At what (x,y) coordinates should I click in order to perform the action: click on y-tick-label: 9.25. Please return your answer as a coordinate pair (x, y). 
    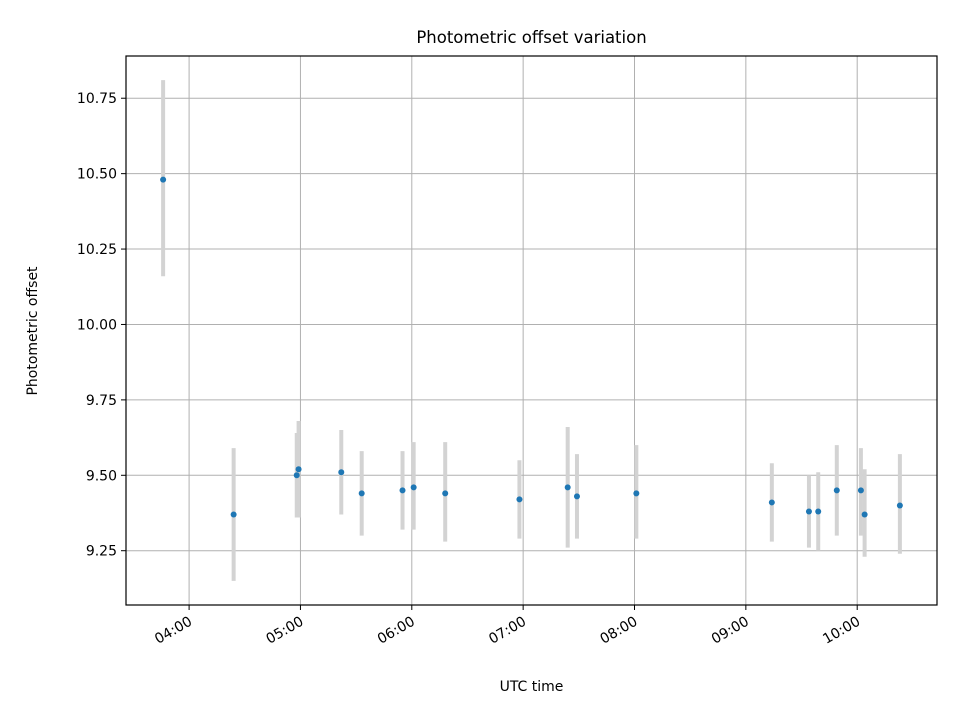
    Looking at the image, I should click on (101, 552).